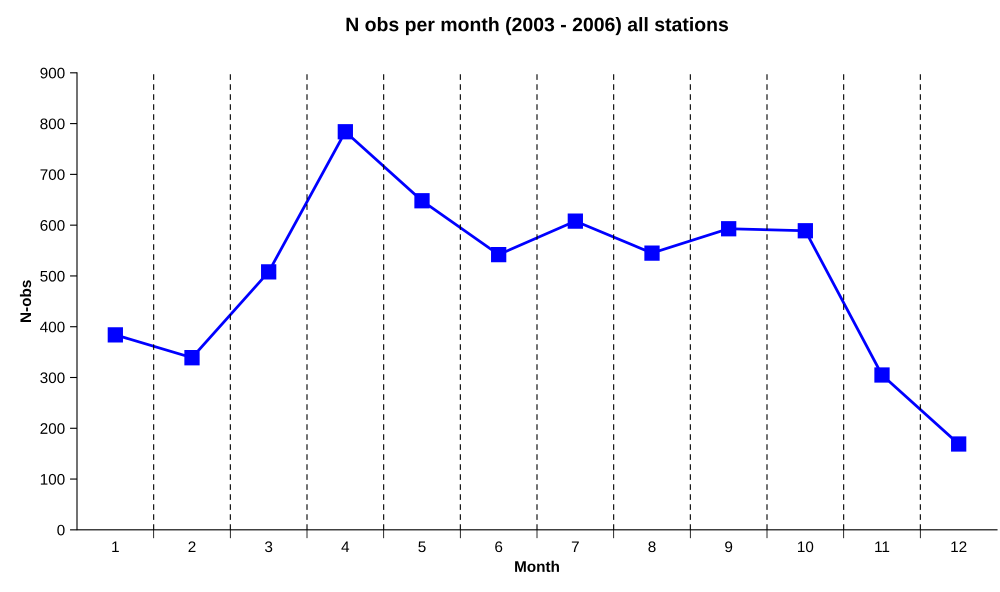 Image resolution: width=1000 pixels, height=592 pixels. I want to click on chart-title: N obs per month (2003 - 2006) all stations, so click(537, 26).